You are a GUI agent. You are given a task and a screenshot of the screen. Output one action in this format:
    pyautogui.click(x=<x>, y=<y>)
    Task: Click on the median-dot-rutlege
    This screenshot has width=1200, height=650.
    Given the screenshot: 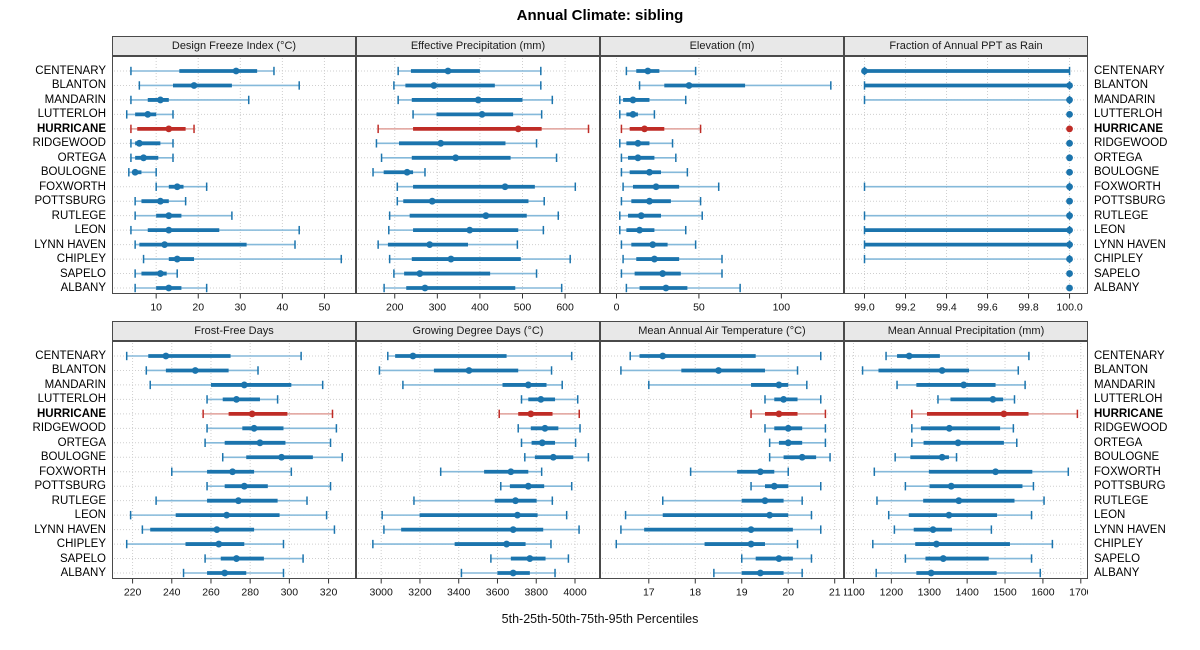 What is the action you would take?
    pyautogui.click(x=765, y=501)
    